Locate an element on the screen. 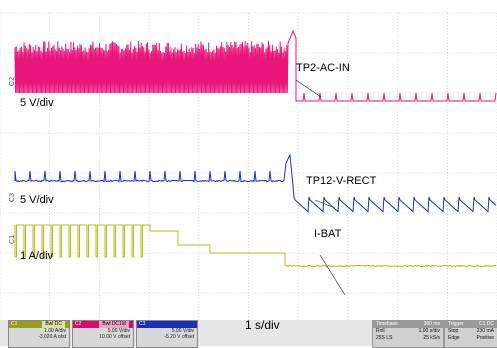 The width and height of the screenshot is (497, 348). trigger-type: Edge is located at coordinates (454, 338).